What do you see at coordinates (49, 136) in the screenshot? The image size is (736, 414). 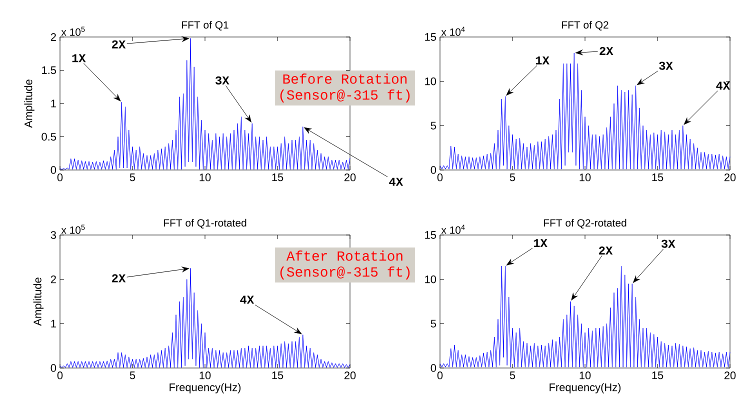 I see `y-tick-label: 0.5` at bounding box center [49, 136].